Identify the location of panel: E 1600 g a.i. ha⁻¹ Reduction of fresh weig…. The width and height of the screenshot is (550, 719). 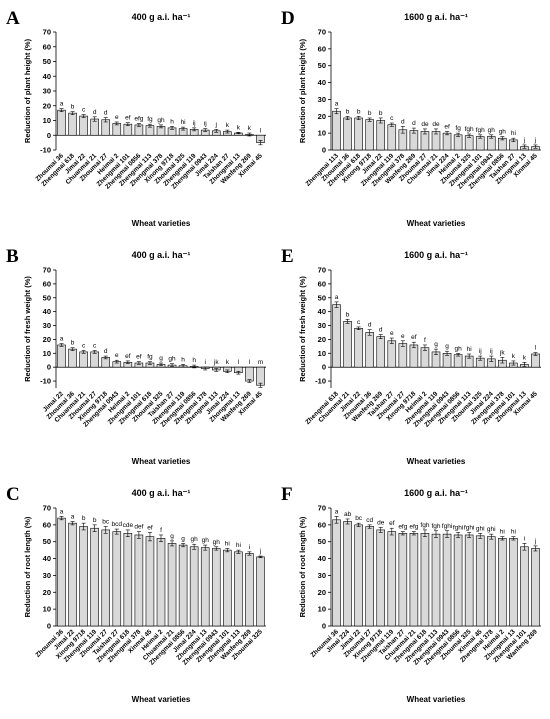
(411, 356).